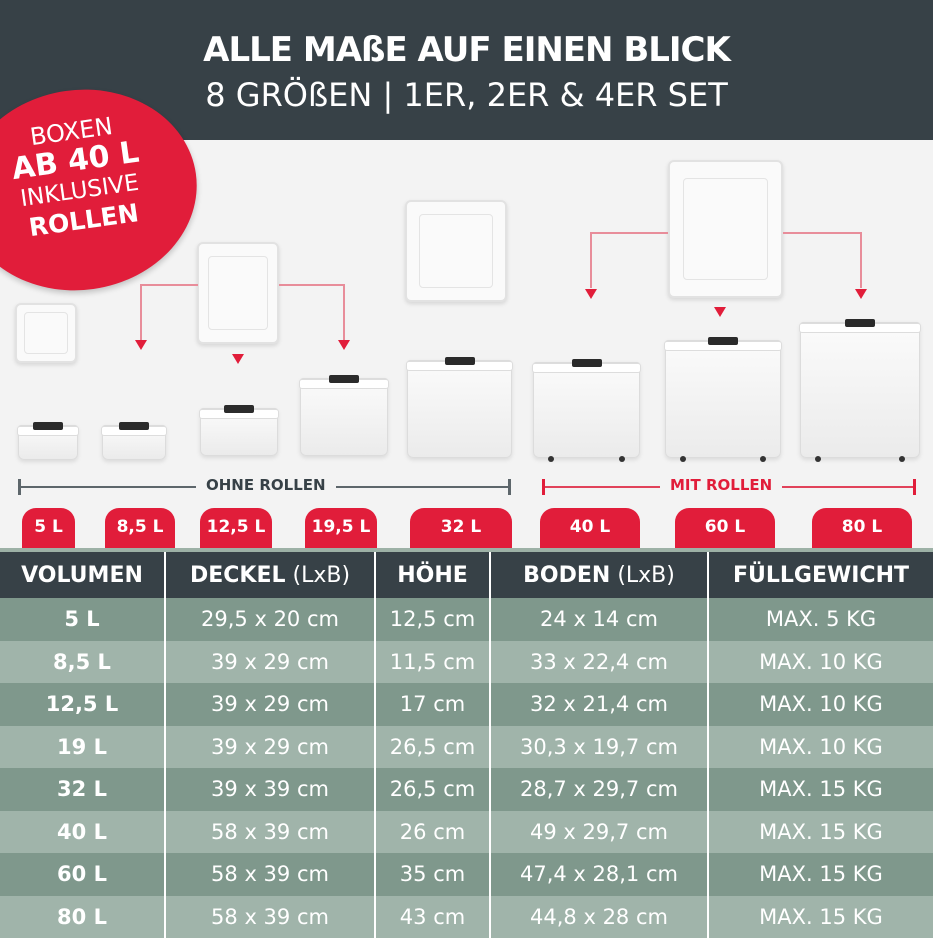 This screenshot has height=938, width=933. I want to click on box-60l, so click(723, 399).